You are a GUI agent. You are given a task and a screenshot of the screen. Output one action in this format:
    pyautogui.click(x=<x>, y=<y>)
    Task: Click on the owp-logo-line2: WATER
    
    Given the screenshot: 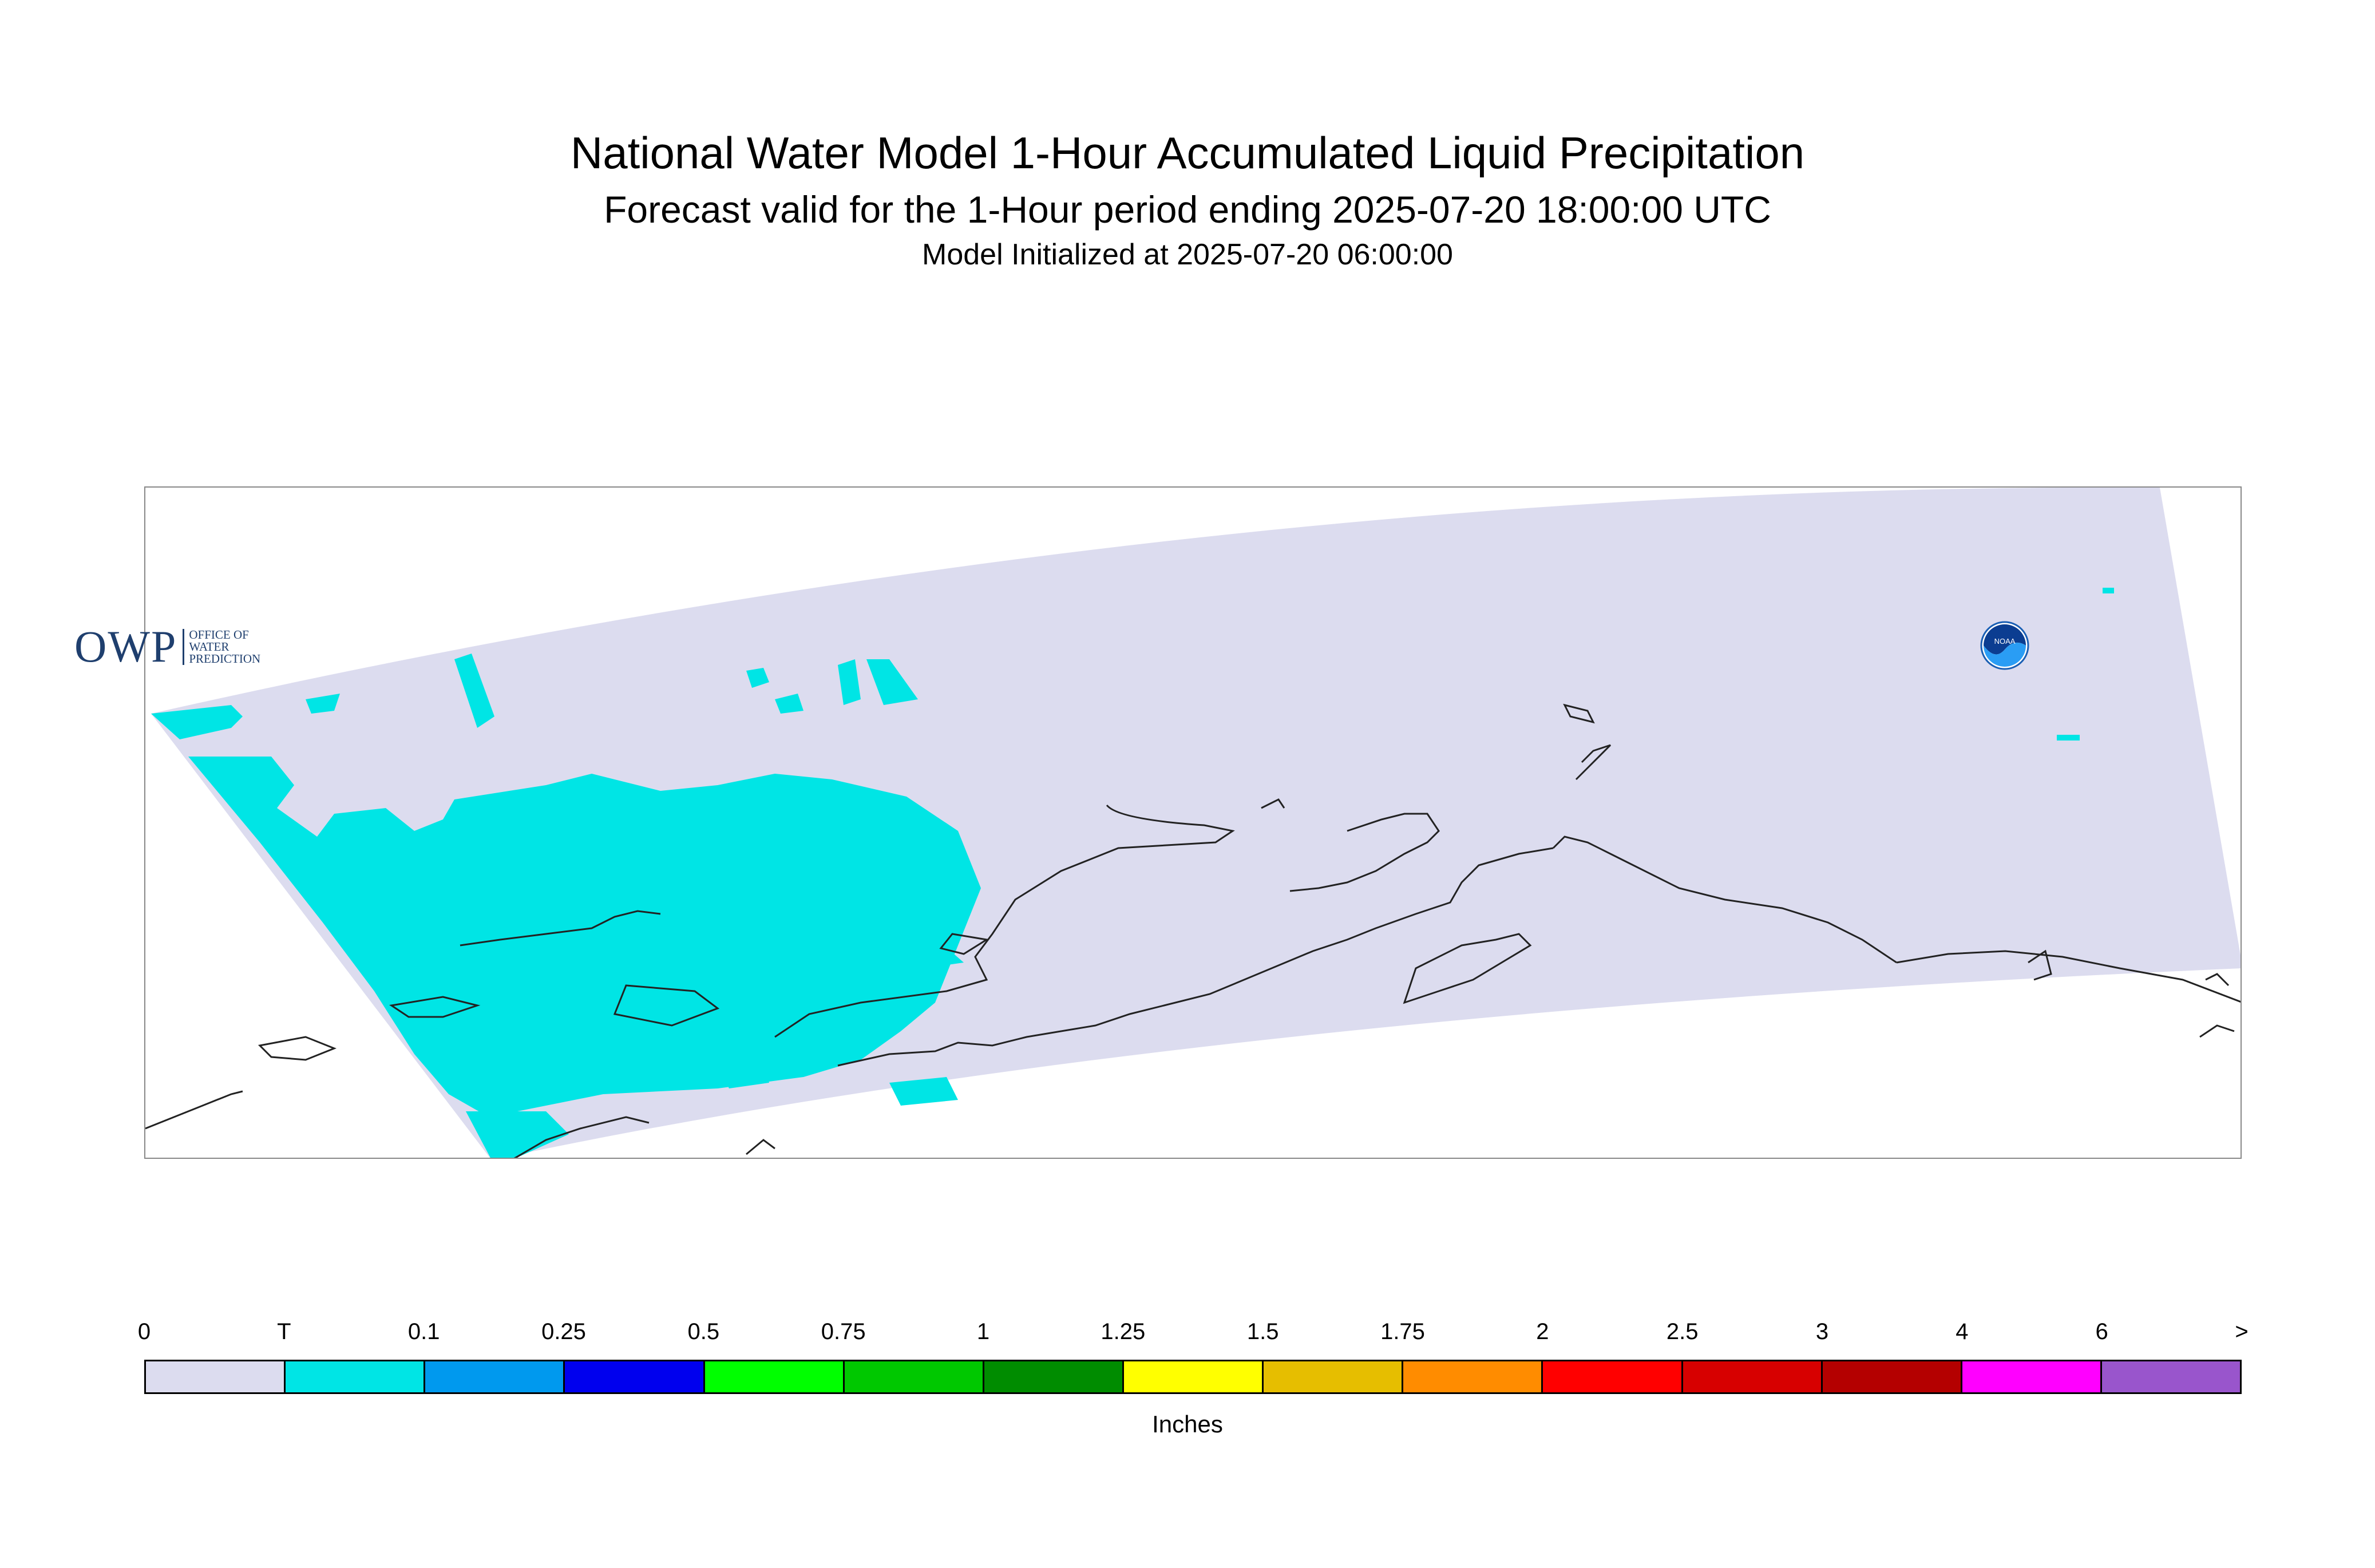 What is the action you would take?
    pyautogui.click(x=209, y=646)
    